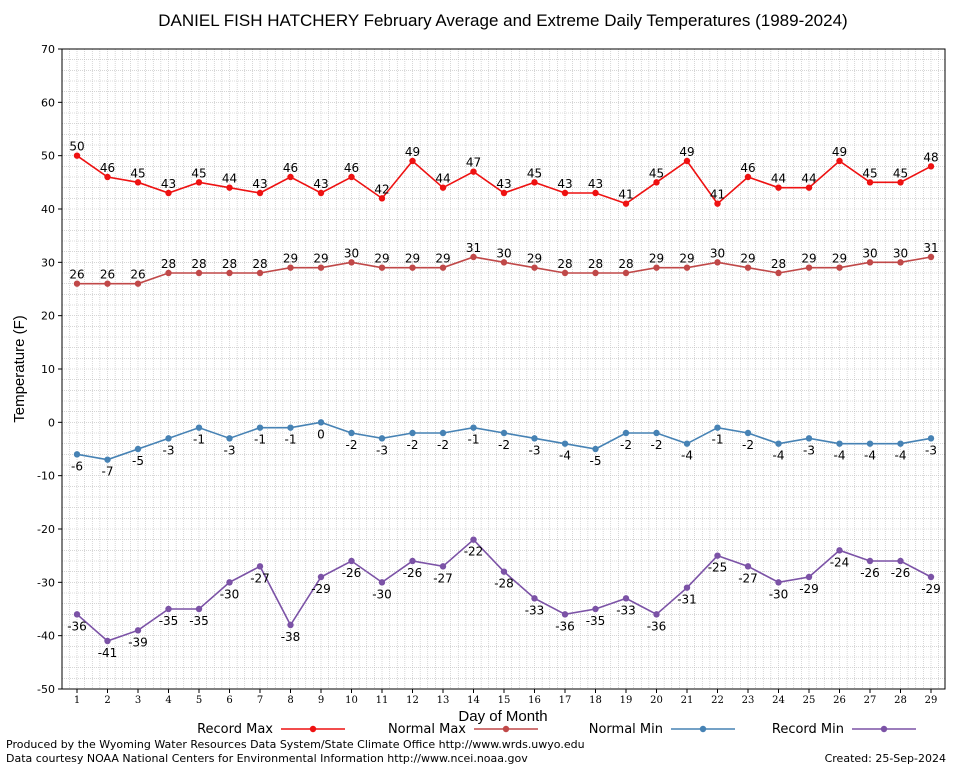 This screenshot has width=954, height=768. I want to click on x-tick-label: 23, so click(748, 700).